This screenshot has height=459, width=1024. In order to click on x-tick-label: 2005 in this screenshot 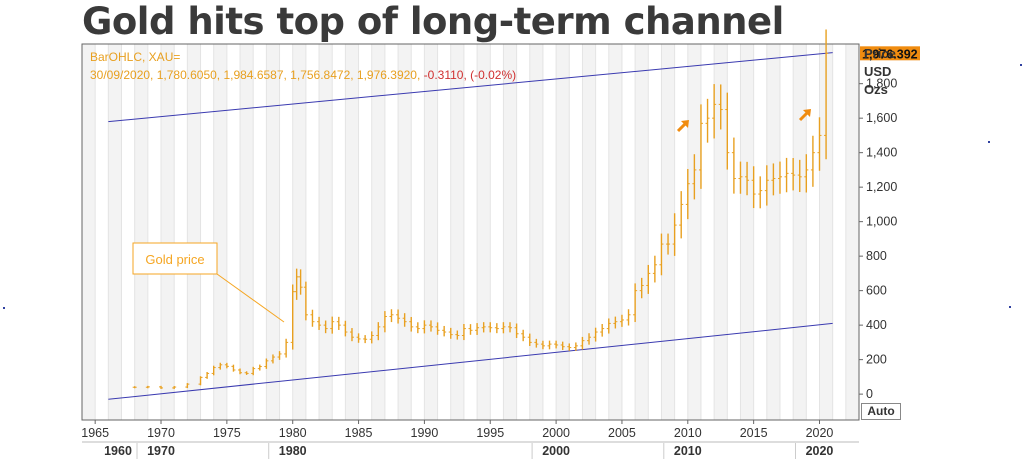, I will do `click(622, 433)`.